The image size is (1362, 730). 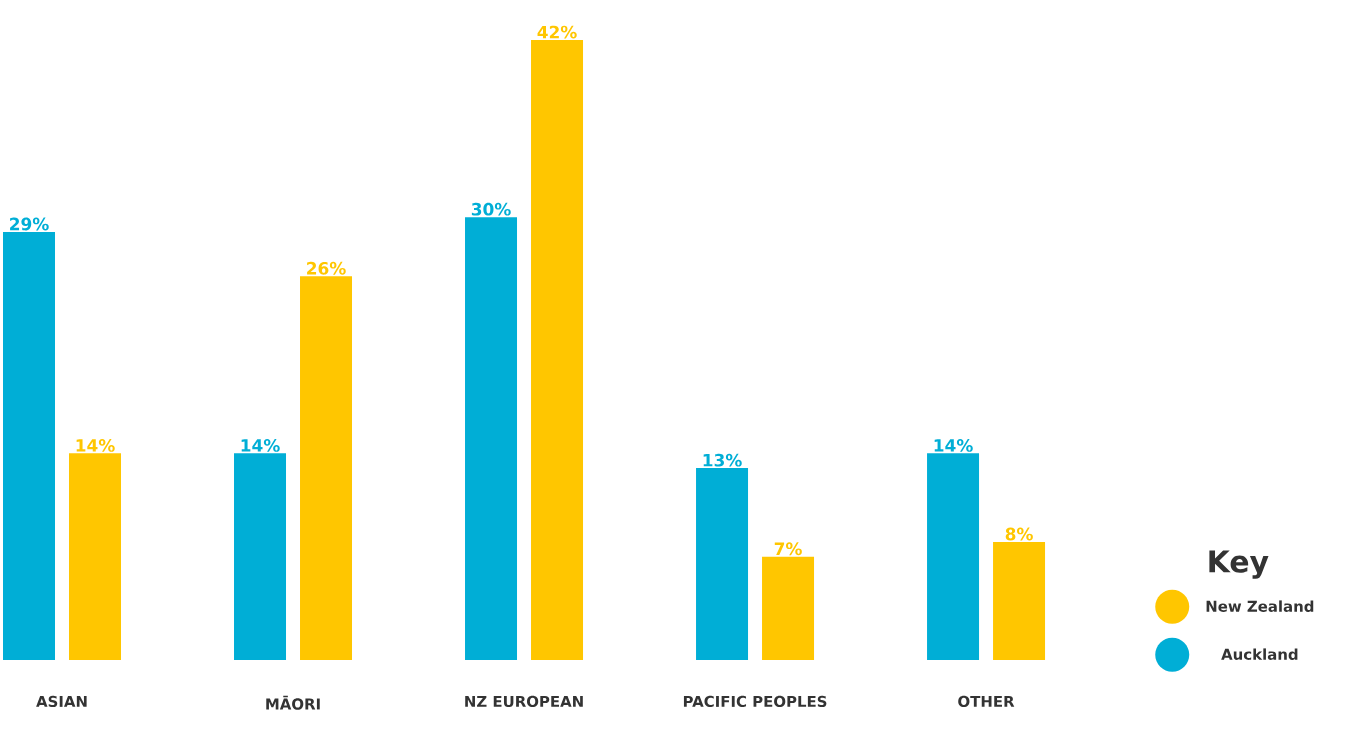 What do you see at coordinates (29, 224) in the screenshot?
I see `data-label: 29%` at bounding box center [29, 224].